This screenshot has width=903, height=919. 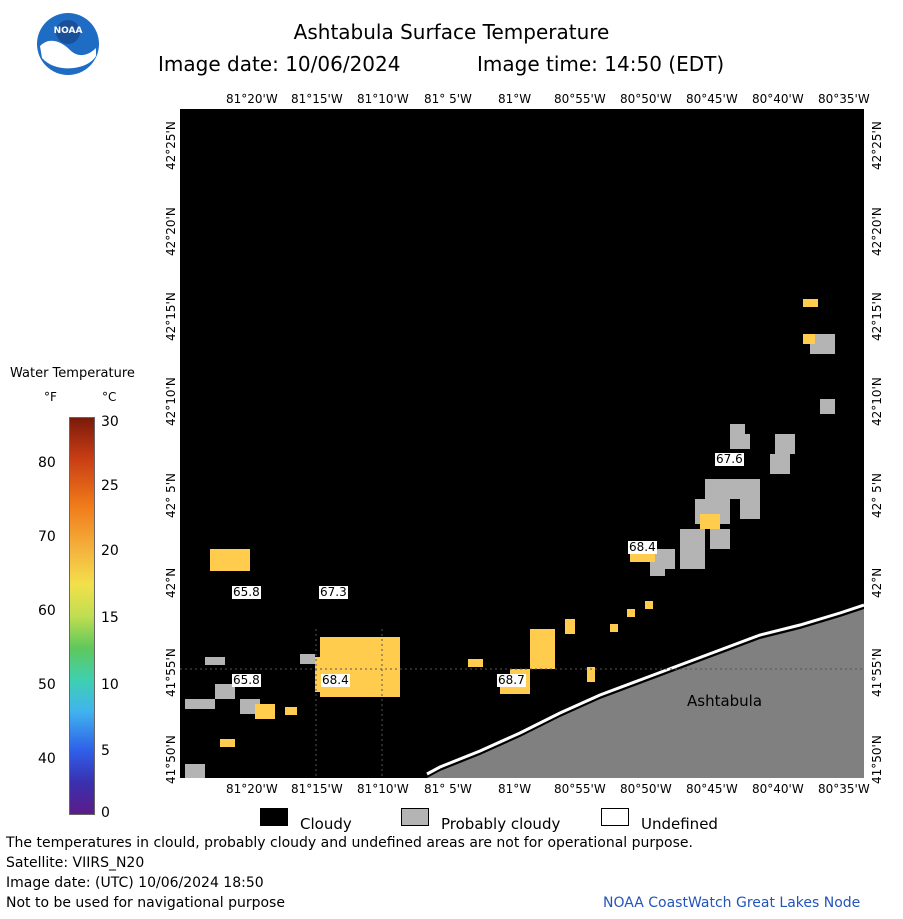 I want to click on land-area, so click(x=645, y=693).